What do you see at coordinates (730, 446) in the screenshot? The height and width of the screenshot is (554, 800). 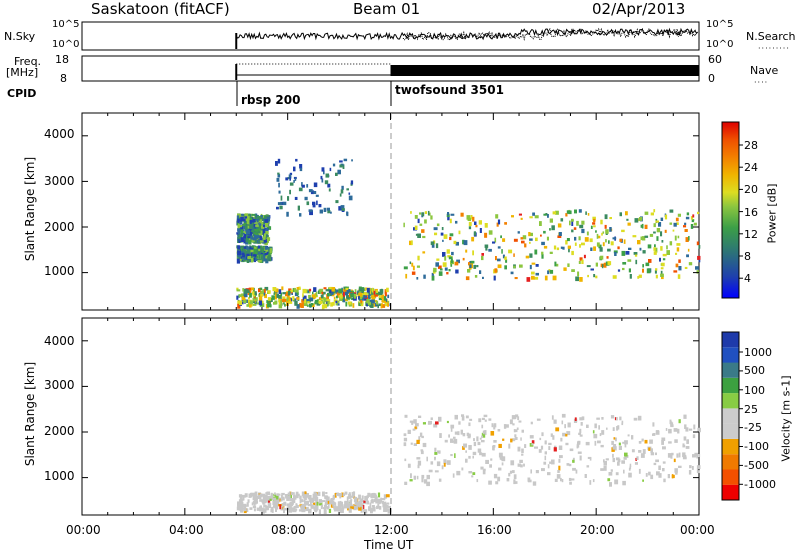 I see `vel-cb-swatch` at bounding box center [730, 446].